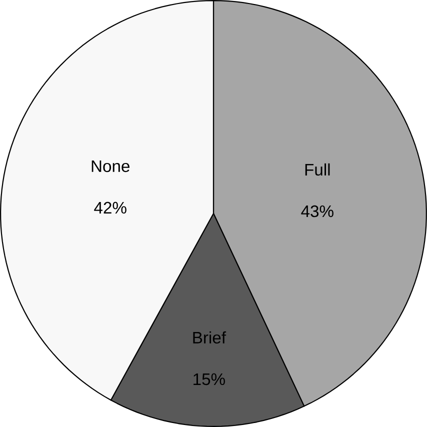  What do you see at coordinates (111, 166) in the screenshot?
I see `slice-label: None` at bounding box center [111, 166].